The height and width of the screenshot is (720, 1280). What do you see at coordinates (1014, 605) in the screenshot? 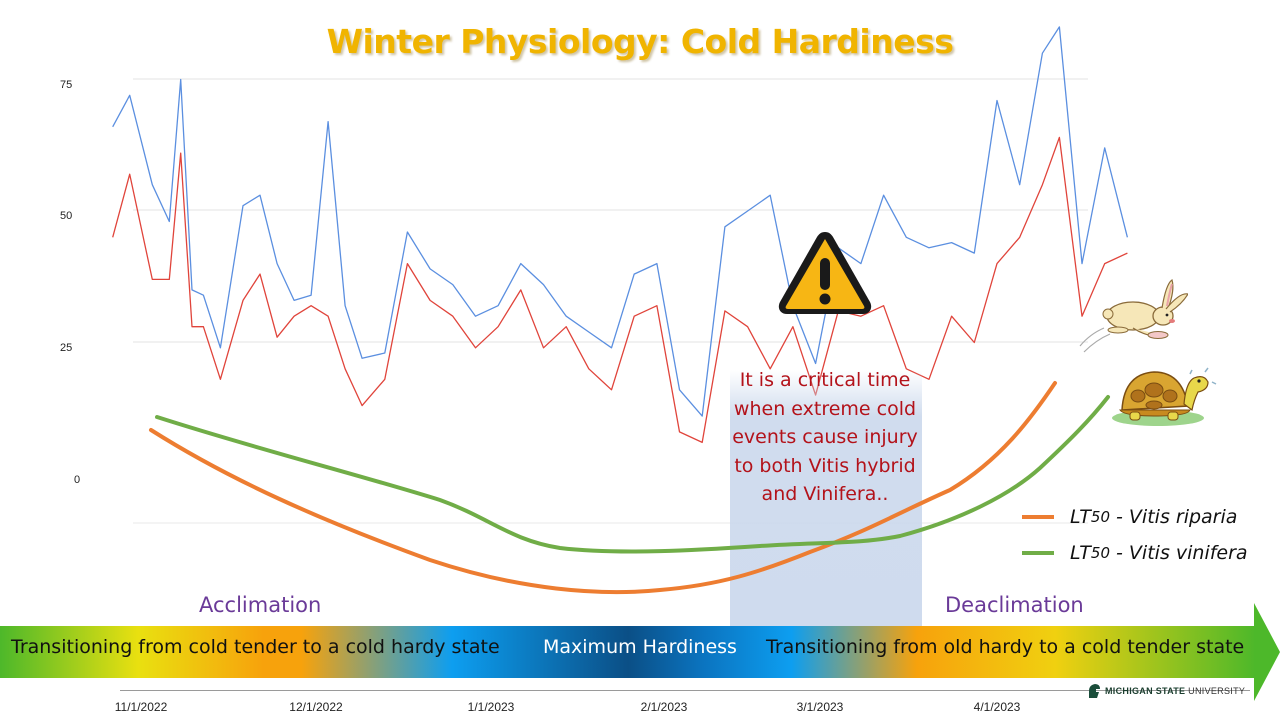
I see `deacclimation-label: Deaclimation` at bounding box center [1014, 605].